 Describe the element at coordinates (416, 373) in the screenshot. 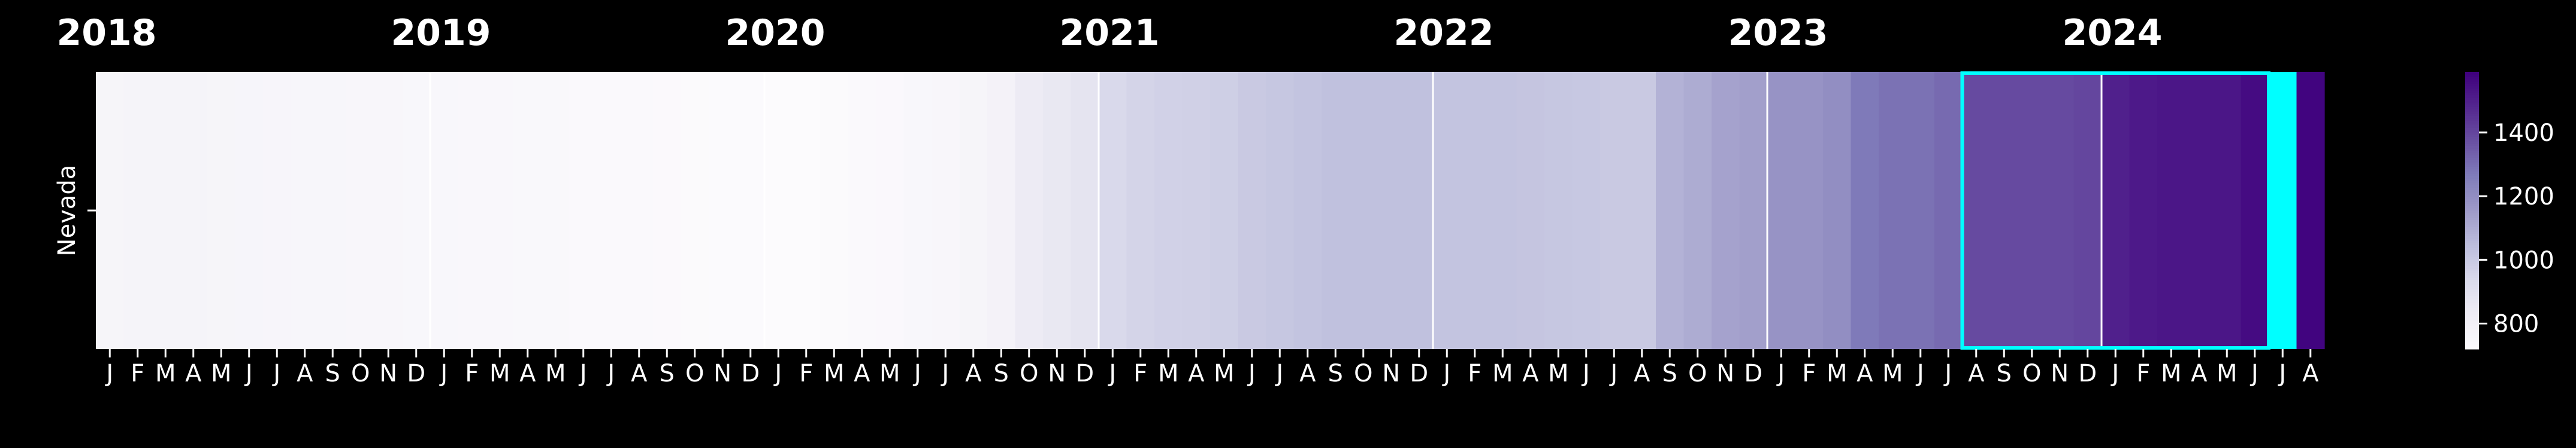

I see `month-label: D` at that location.